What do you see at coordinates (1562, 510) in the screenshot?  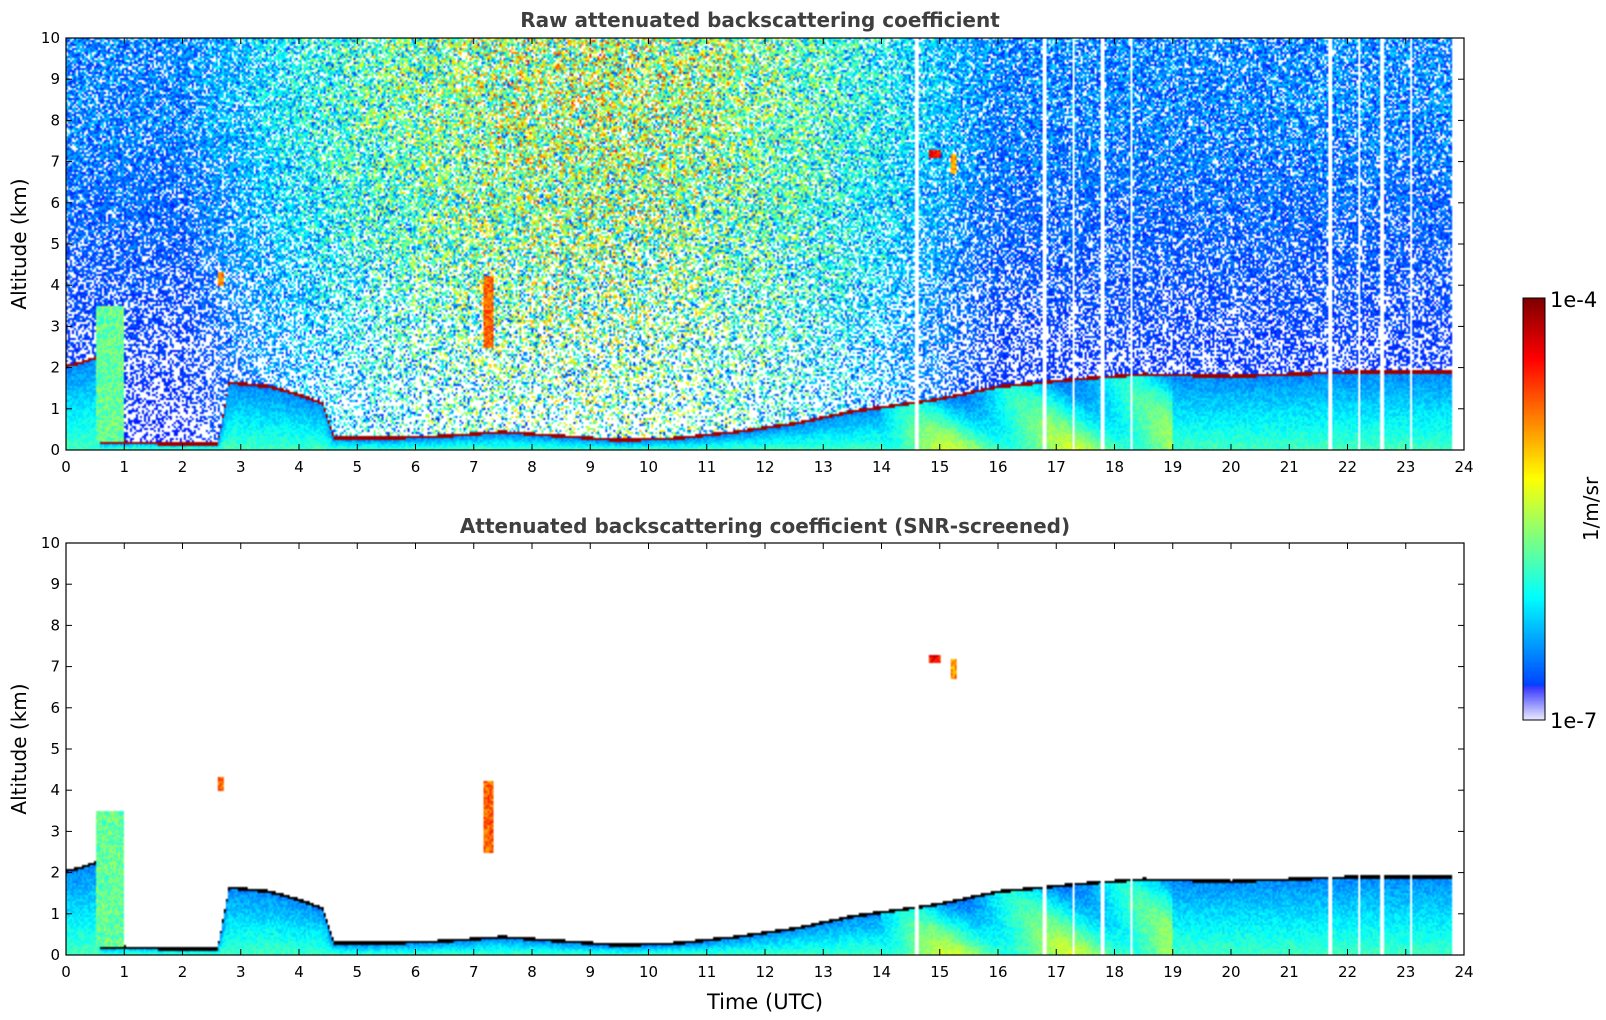 I see `colorbar: 1e-4 1e-7 1/m/sr` at bounding box center [1562, 510].